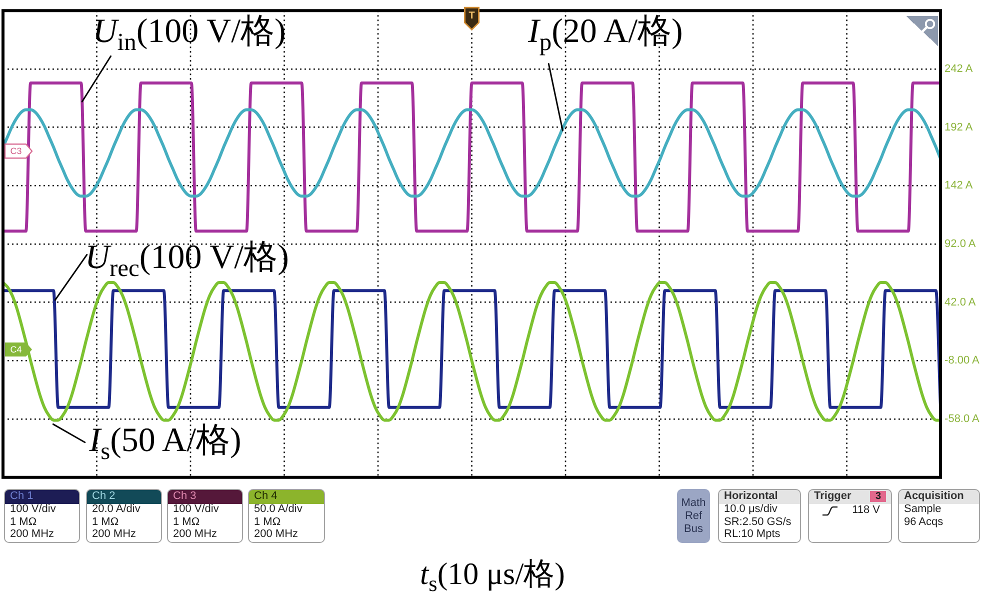  Describe the element at coordinates (922, 509) in the screenshot. I see `text: Sample` at that location.